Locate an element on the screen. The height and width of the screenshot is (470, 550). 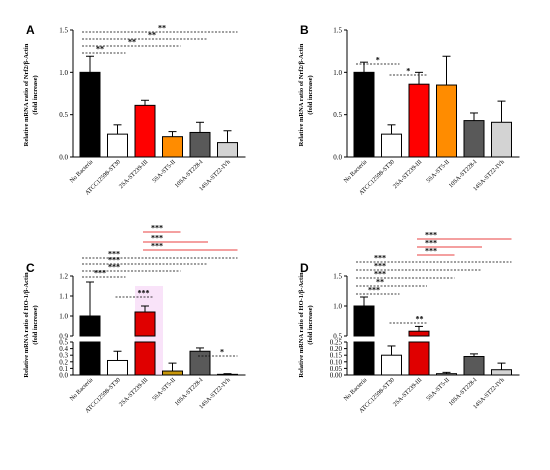
y-tick-label: 0.1 is located at coordinates (63, 369).